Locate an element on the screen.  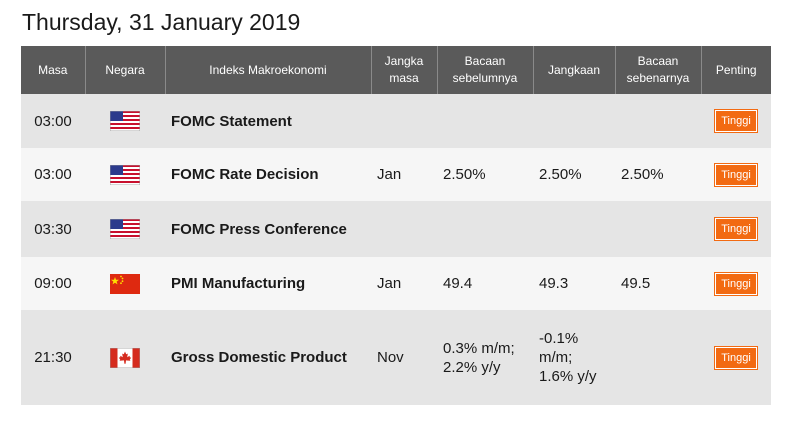
canada-flag-icon is located at coordinates (125, 357).